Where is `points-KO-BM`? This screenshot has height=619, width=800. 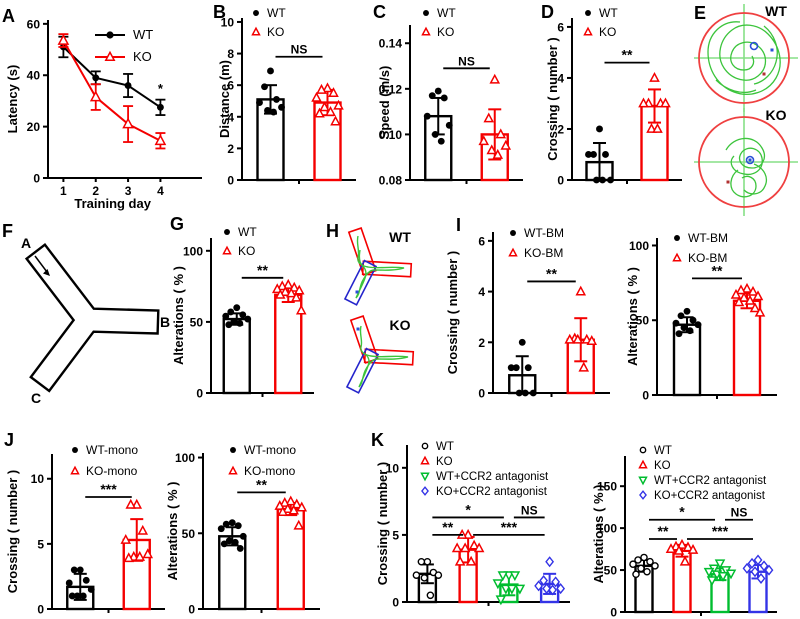
points-KO-BM is located at coordinates (581, 328).